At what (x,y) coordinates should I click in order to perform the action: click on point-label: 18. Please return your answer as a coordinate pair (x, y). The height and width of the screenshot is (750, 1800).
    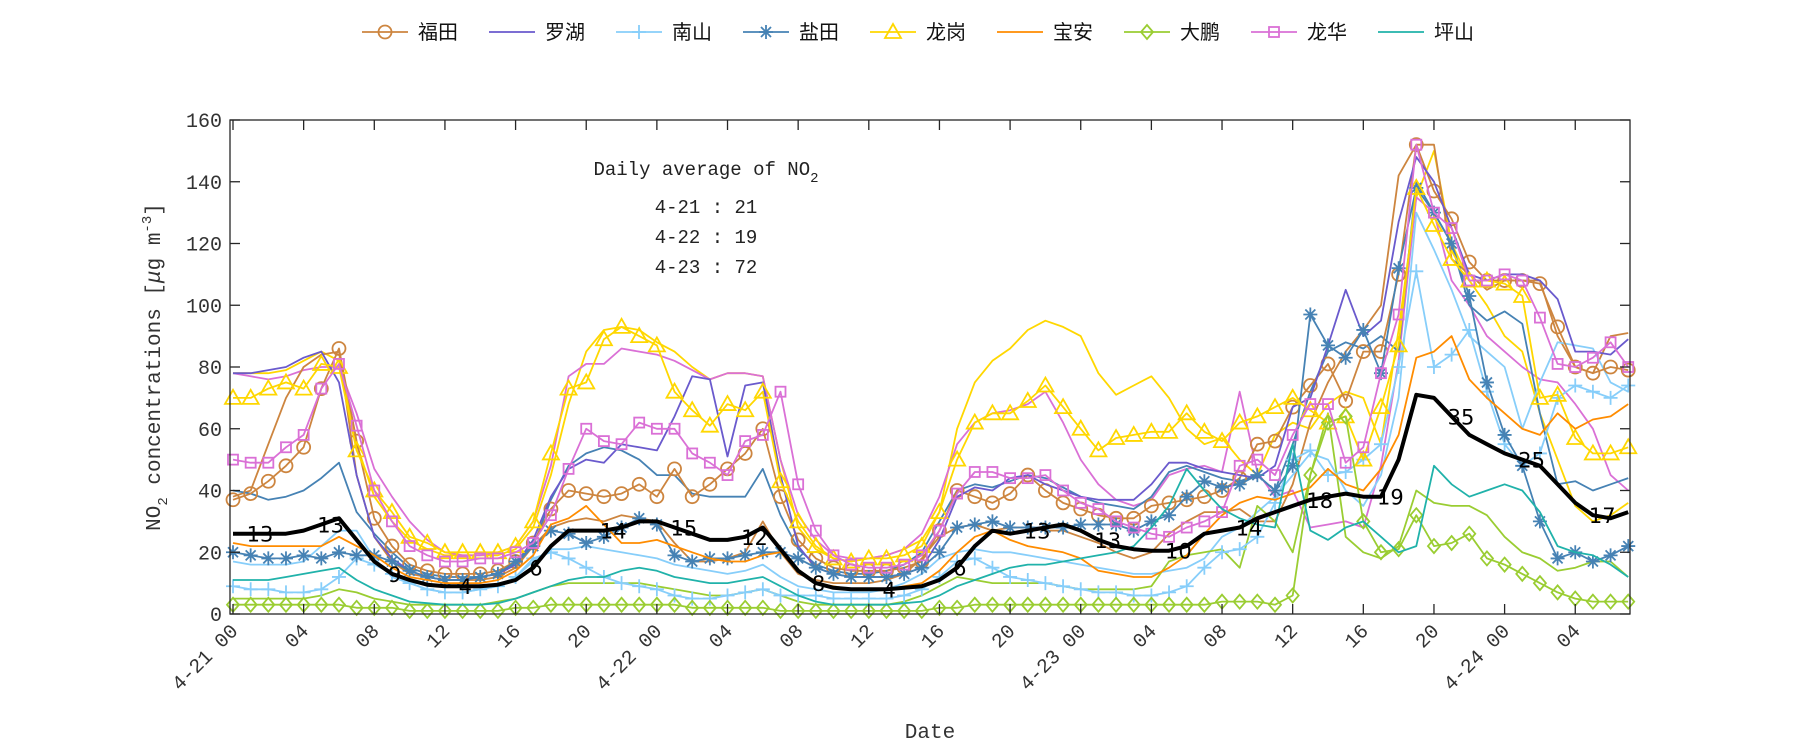
    Looking at the image, I should click on (1319, 501).